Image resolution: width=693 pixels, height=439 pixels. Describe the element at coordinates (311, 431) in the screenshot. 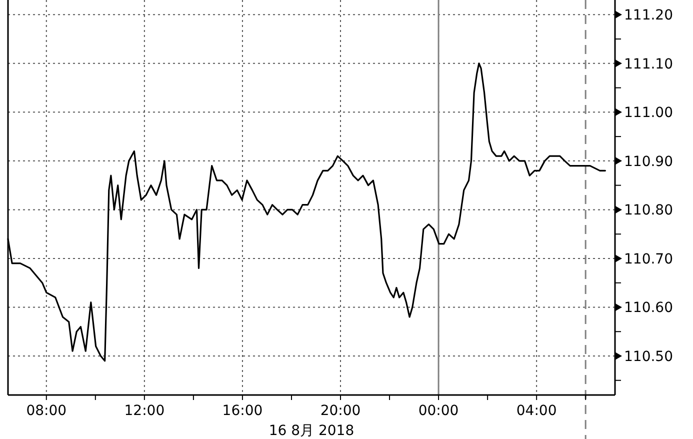

I see `x-axis-title: 16 8月 2018` at that location.